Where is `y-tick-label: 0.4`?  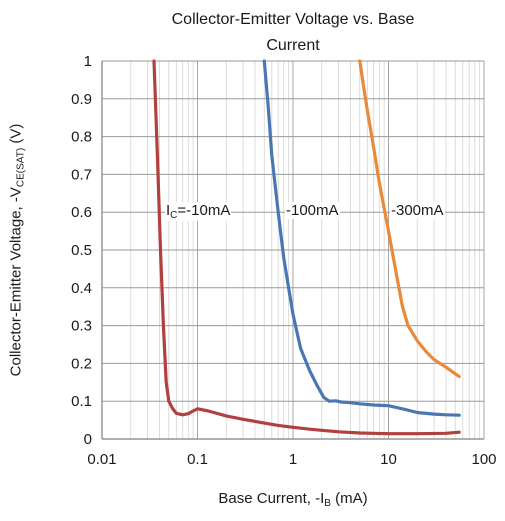
y-tick-label: 0.4 is located at coordinates (81, 288).